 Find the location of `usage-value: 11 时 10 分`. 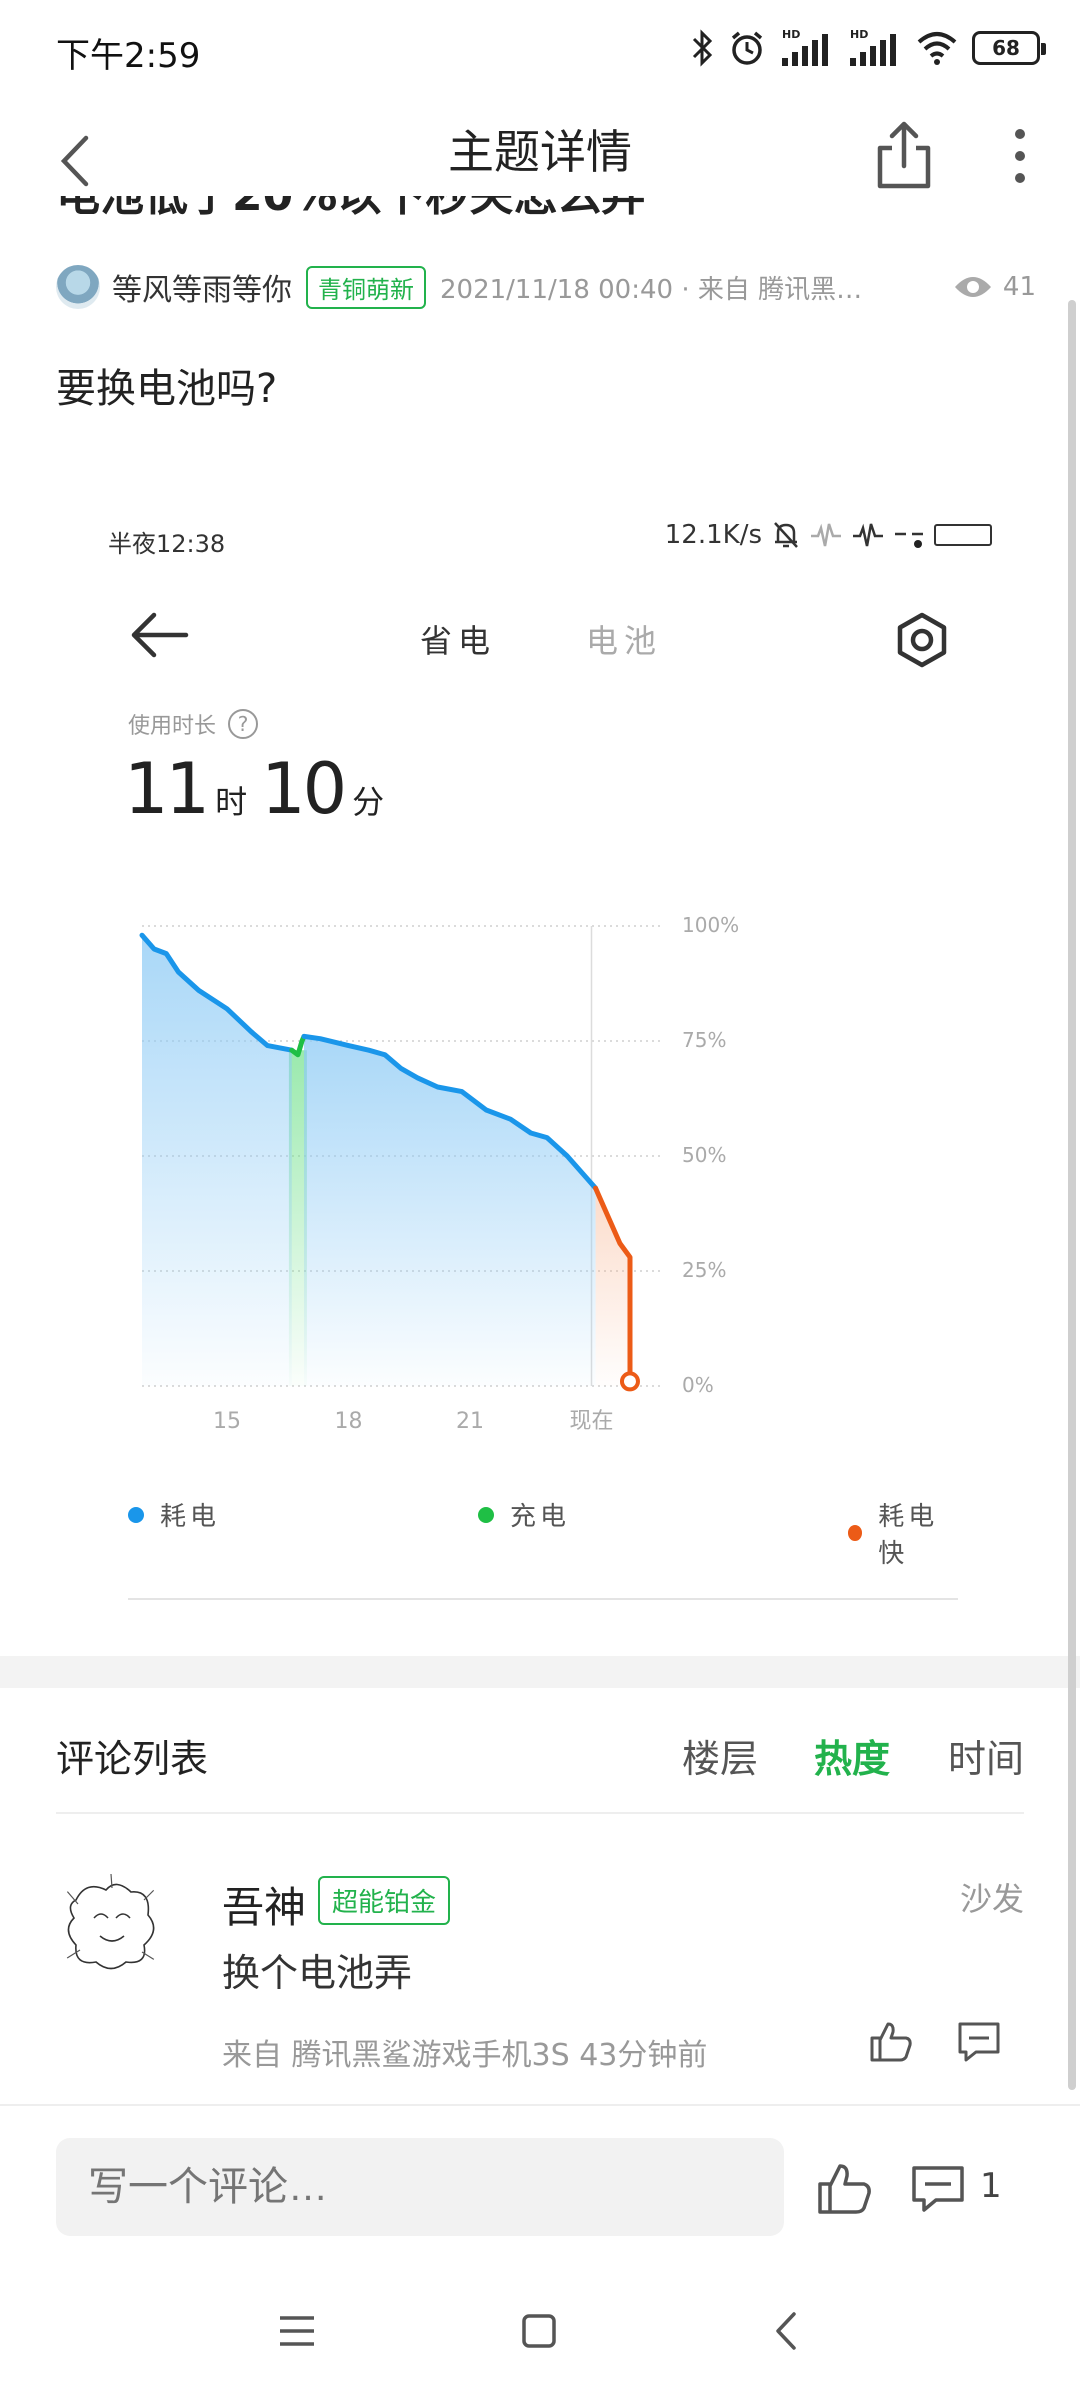

usage-value: 11 时 10 分 is located at coordinates (261, 789).